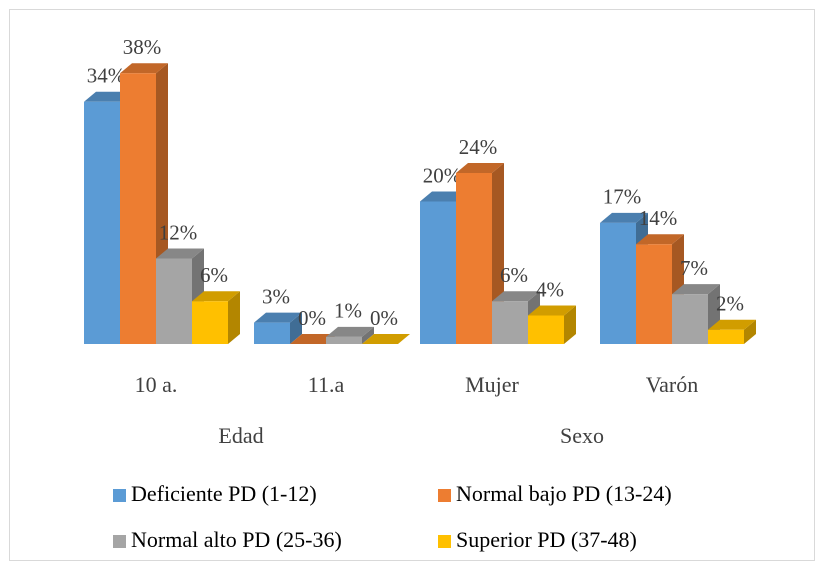 The width and height of the screenshot is (824, 575). Describe the element at coordinates (546, 539) in the screenshot. I see `legend-label: Superior PD (37-48)` at that location.